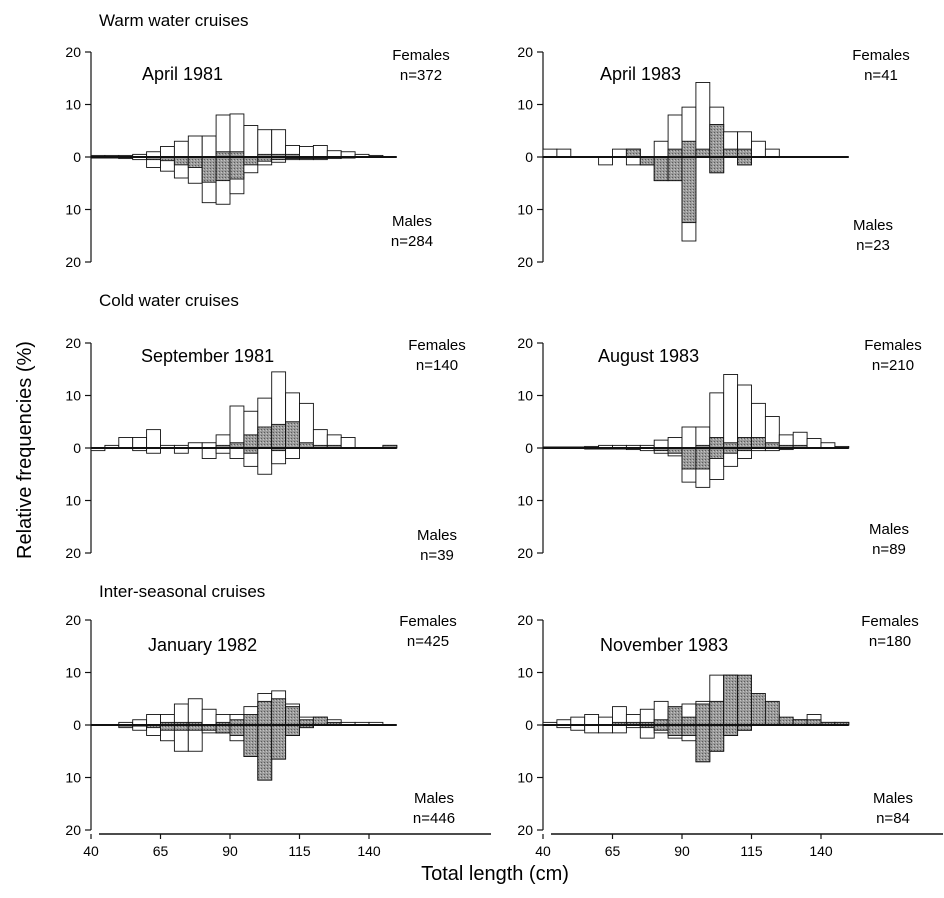 This screenshot has height=898, width=944. What do you see at coordinates (428, 641) in the screenshot?
I see `females-count: n=425` at bounding box center [428, 641].